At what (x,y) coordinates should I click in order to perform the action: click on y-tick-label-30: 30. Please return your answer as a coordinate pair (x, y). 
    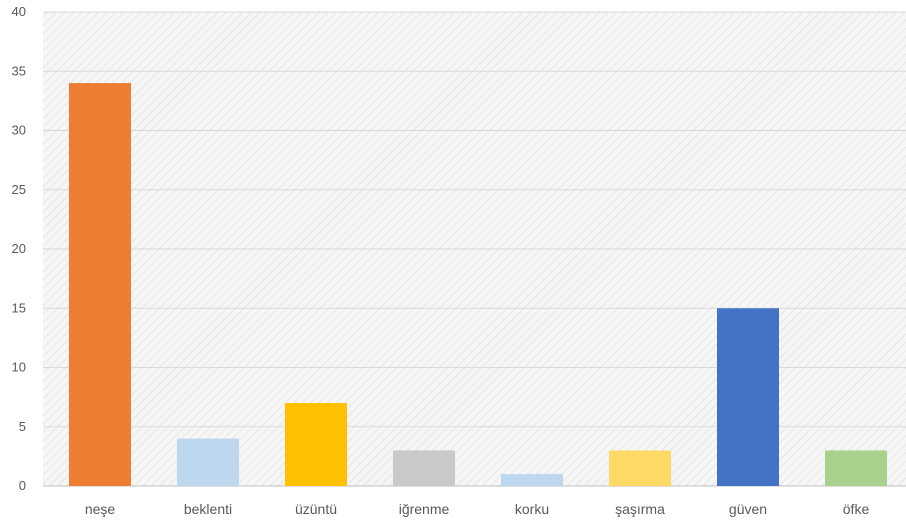
    Looking at the image, I should click on (19, 130).